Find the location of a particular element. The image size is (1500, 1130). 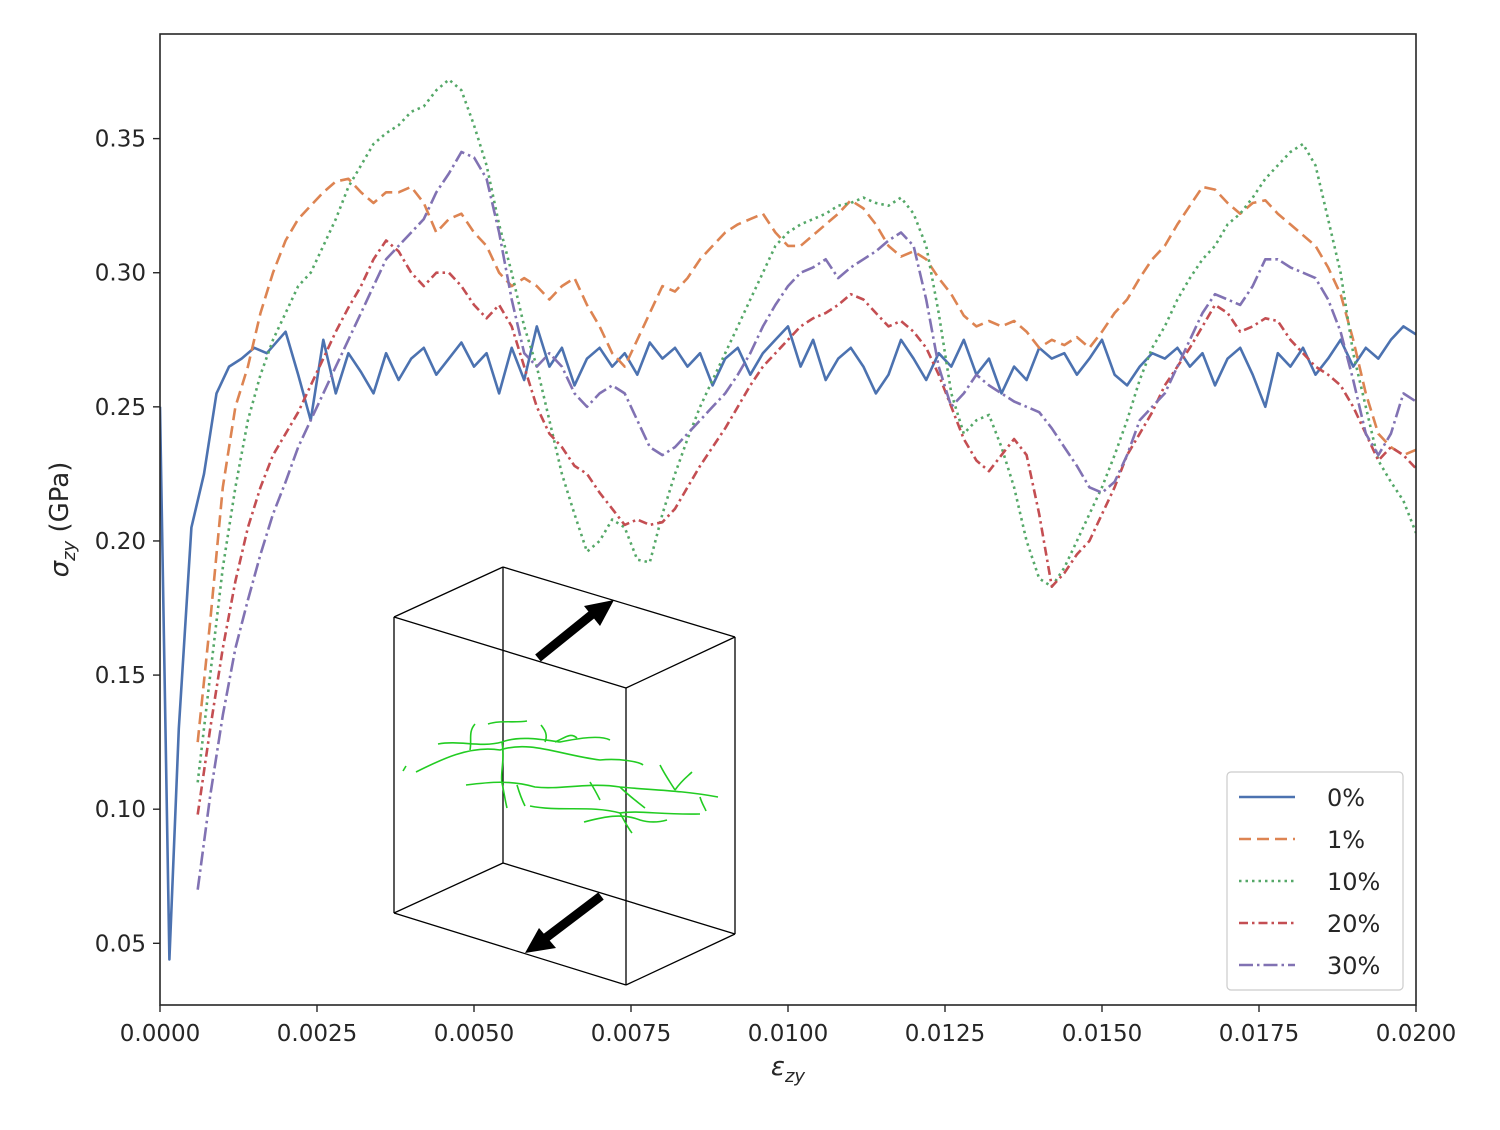

legend: 0% 1% 10% 20% 30% is located at coordinates (1315, 881).